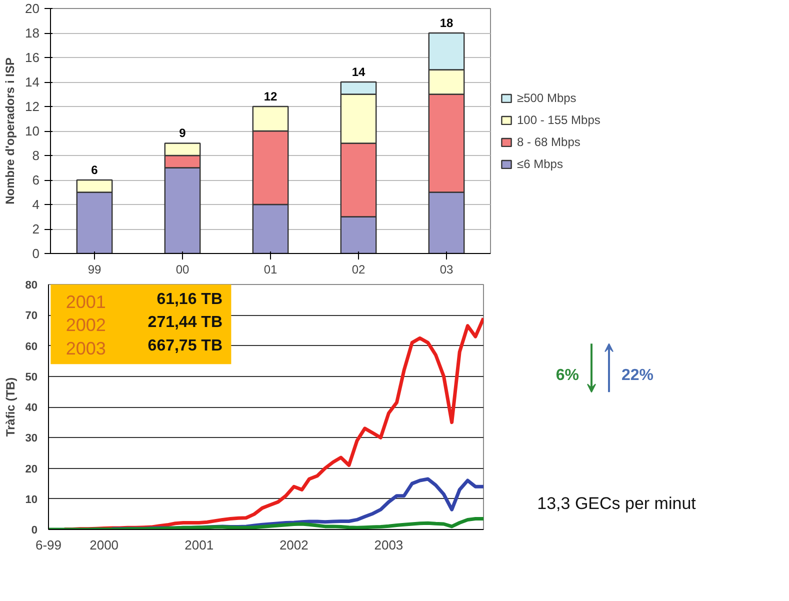 The height and width of the screenshot is (601, 789). Describe the element at coordinates (183, 269) in the screenshot. I see `x-tick-label: 00` at that location.